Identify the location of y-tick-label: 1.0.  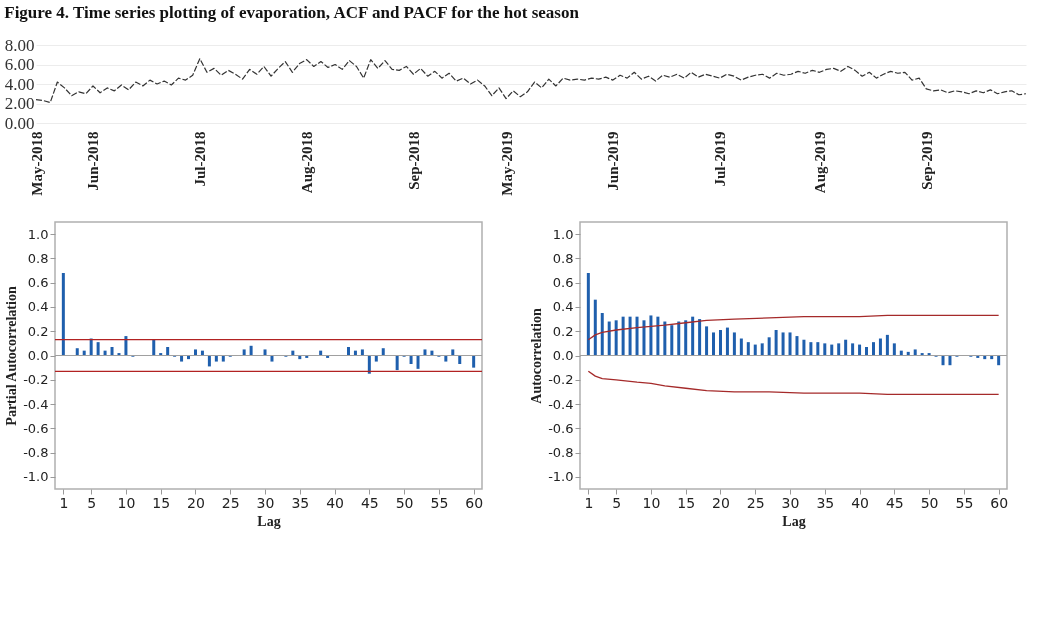
(563, 234).